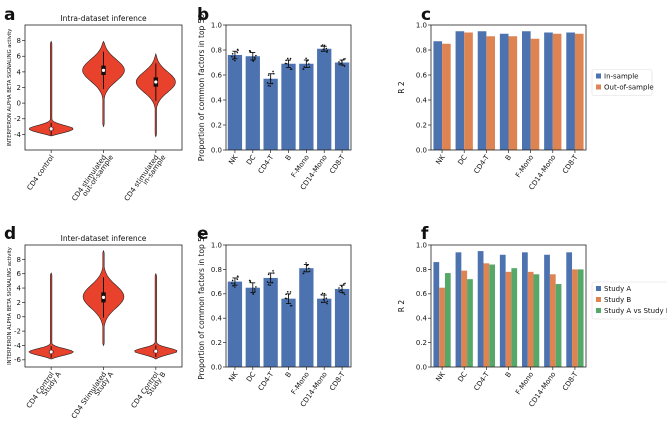  Describe the element at coordinates (203, 234) in the screenshot. I see `panel-label-e: e` at that location.